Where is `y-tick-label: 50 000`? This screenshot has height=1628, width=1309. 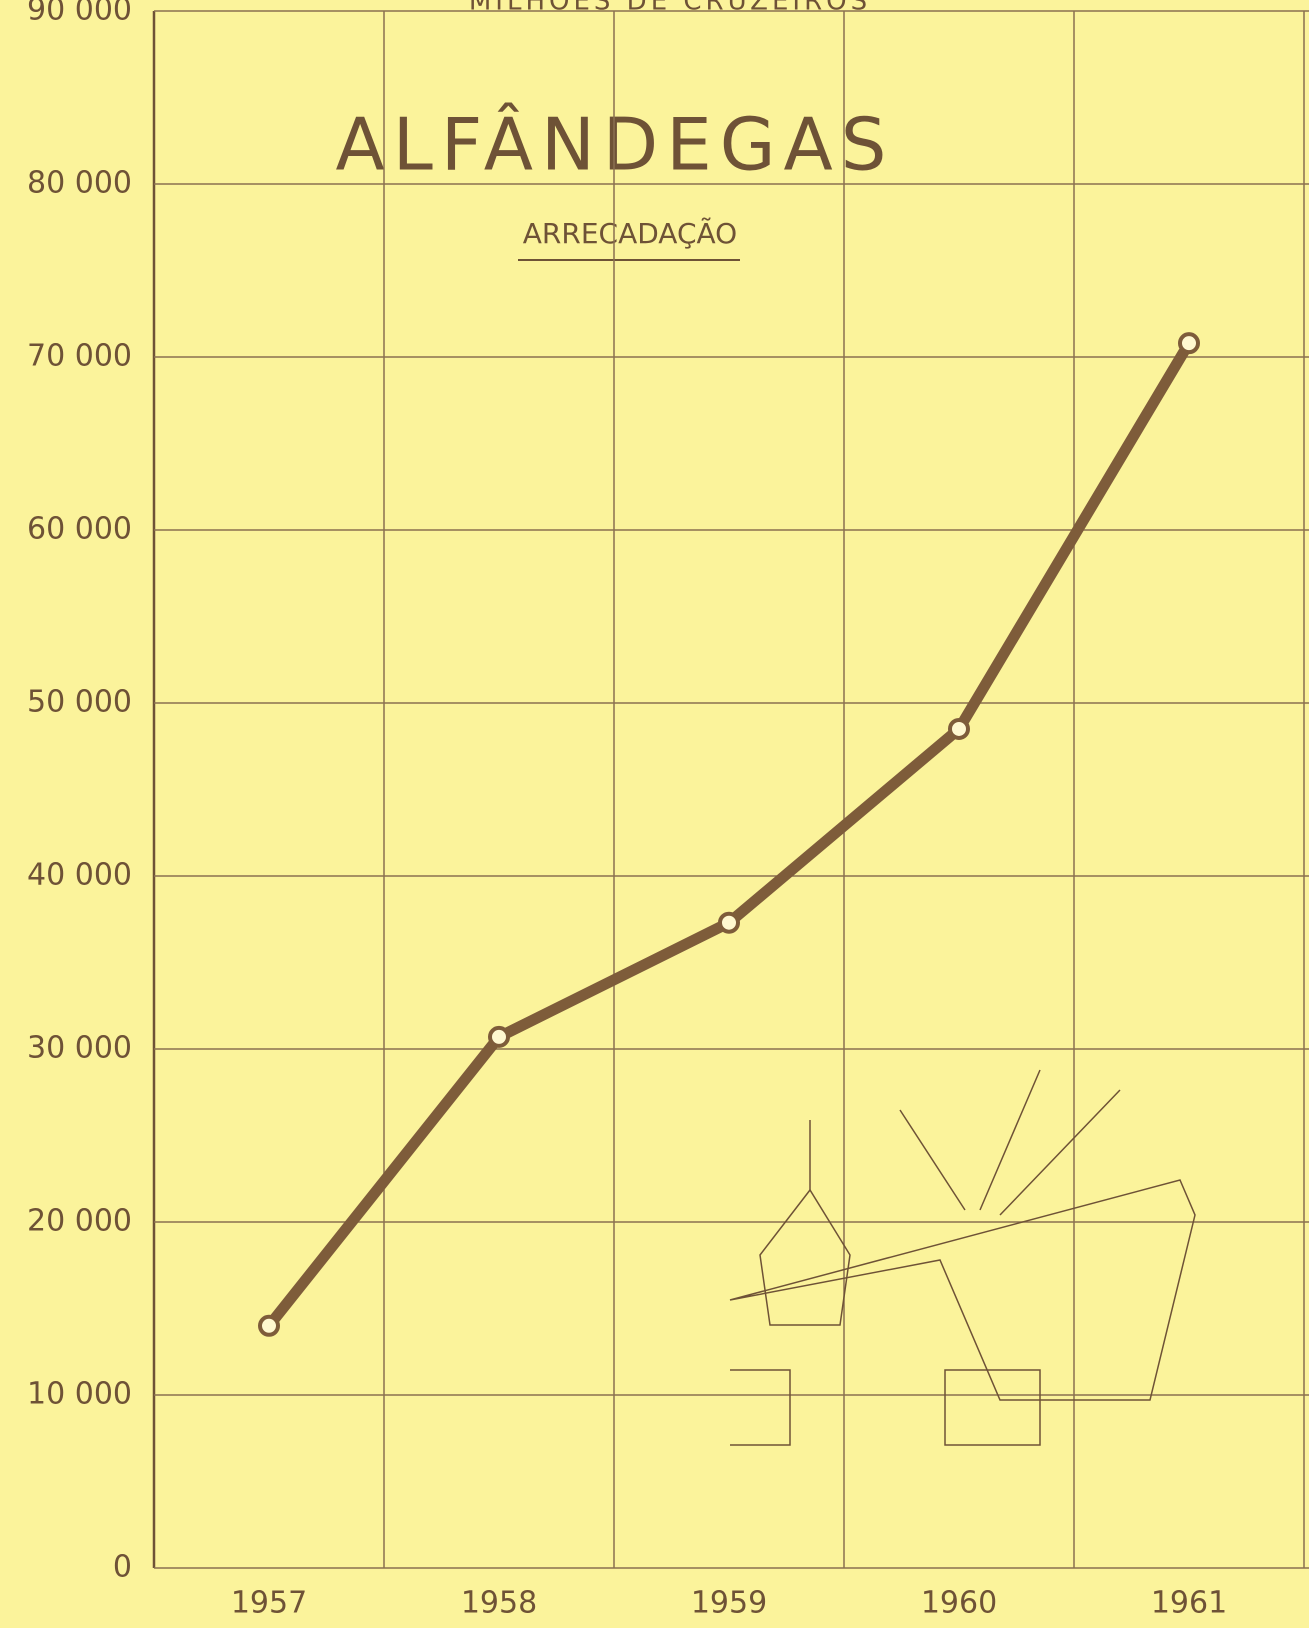
y-tick-label: 50 000 is located at coordinates (79, 702).